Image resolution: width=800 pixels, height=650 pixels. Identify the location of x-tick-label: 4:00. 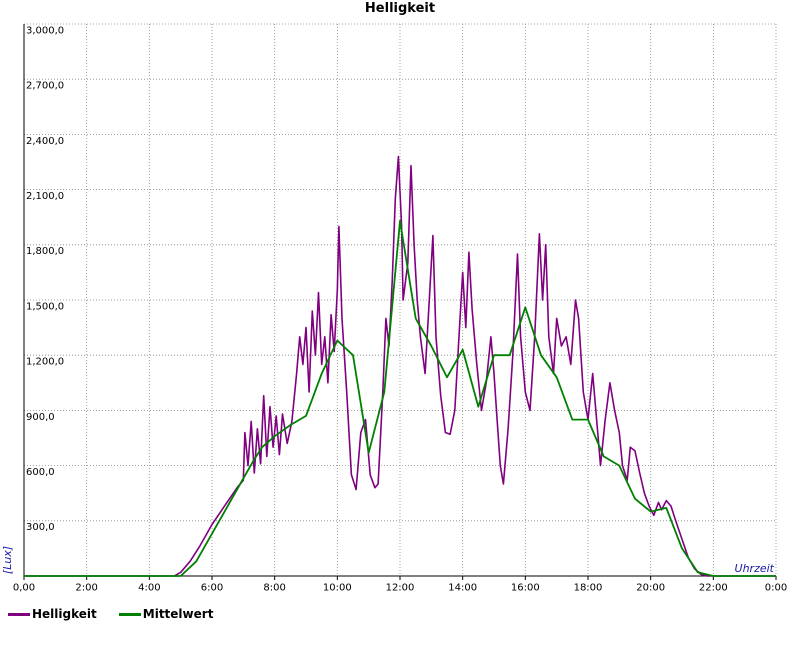
(149, 587).